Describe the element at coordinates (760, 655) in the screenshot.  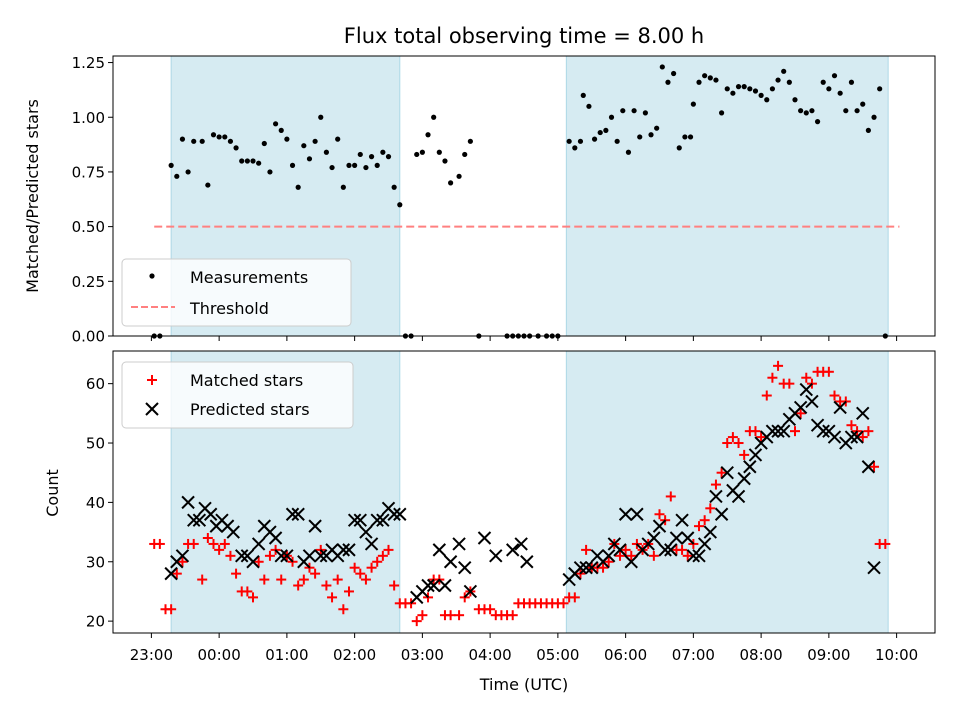
I see `x-tick-label: 08:00` at that location.